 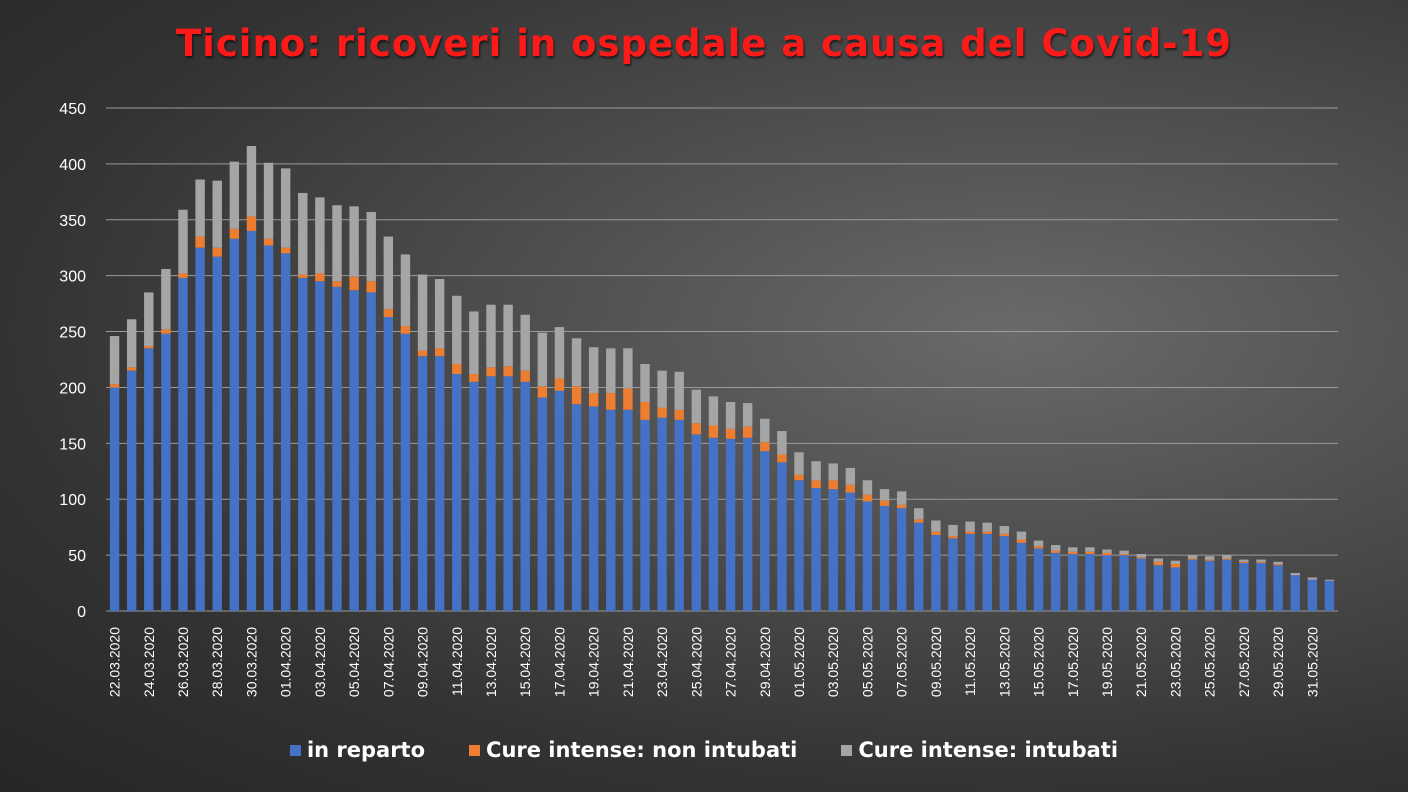 What do you see at coordinates (970, 661) in the screenshot?
I see `x-tick-label: 11.05.2020` at bounding box center [970, 661].